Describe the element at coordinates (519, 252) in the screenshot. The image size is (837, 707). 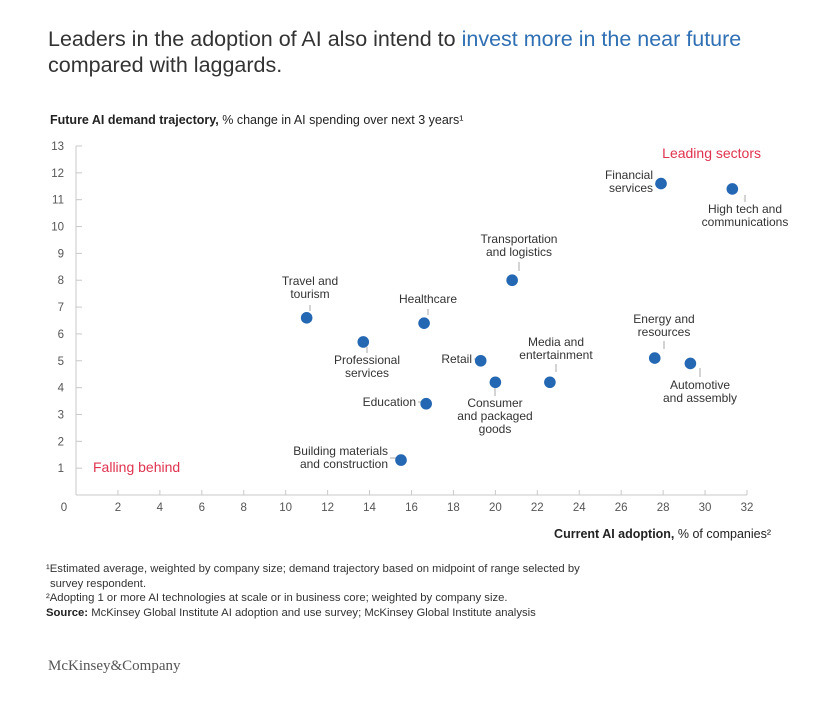
I see `point-label: and logistics` at that location.